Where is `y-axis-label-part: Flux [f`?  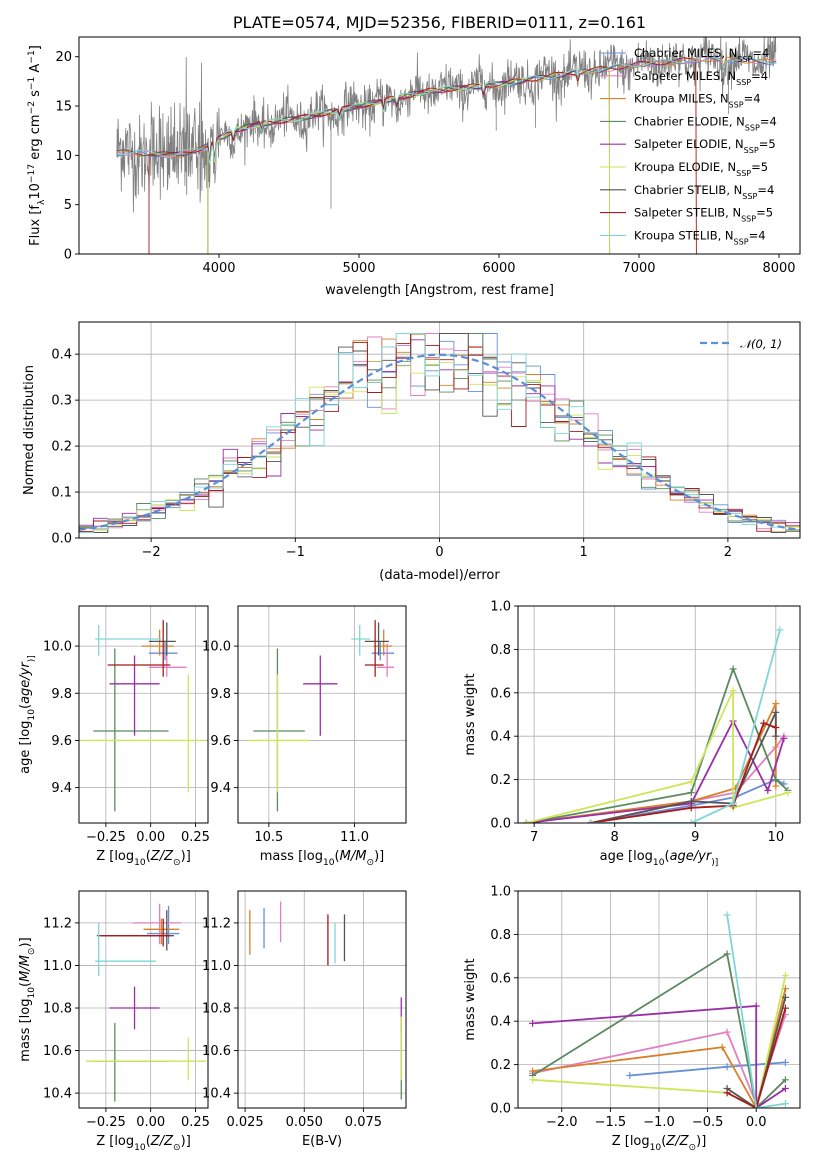 y-axis-label-part: Flux [f is located at coordinates (35, 225).